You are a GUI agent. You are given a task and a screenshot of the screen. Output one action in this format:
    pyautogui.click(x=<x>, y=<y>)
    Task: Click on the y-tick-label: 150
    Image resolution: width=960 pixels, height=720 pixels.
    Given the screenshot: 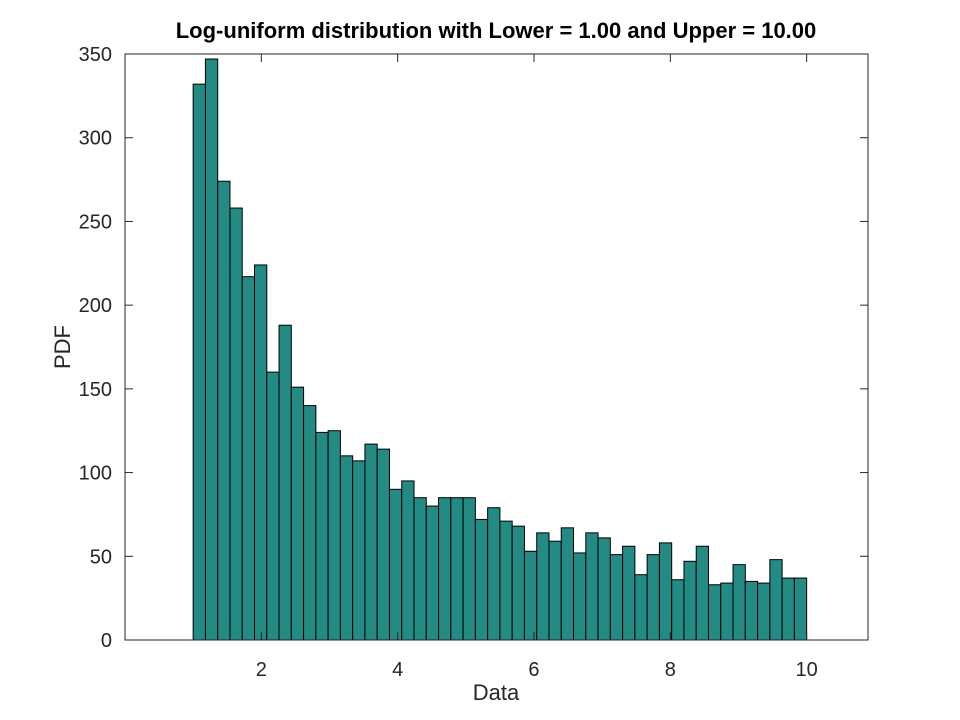 What is the action you would take?
    pyautogui.click(x=95, y=390)
    